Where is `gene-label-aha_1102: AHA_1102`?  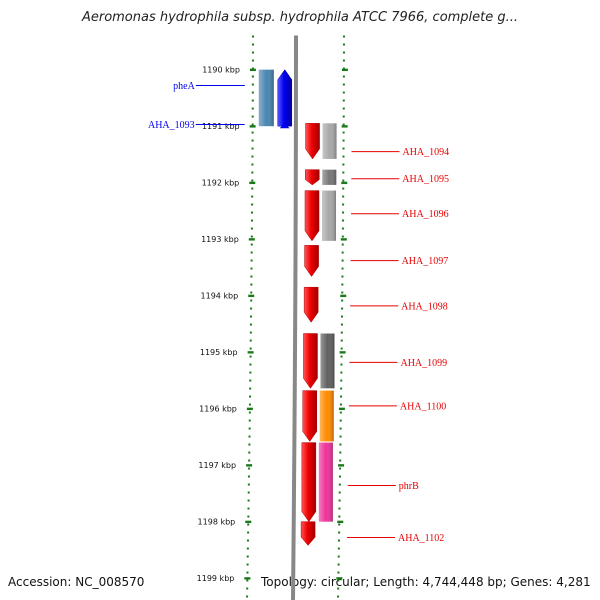 gene-label-aha_1102: AHA_1102 is located at coordinates (421, 538).